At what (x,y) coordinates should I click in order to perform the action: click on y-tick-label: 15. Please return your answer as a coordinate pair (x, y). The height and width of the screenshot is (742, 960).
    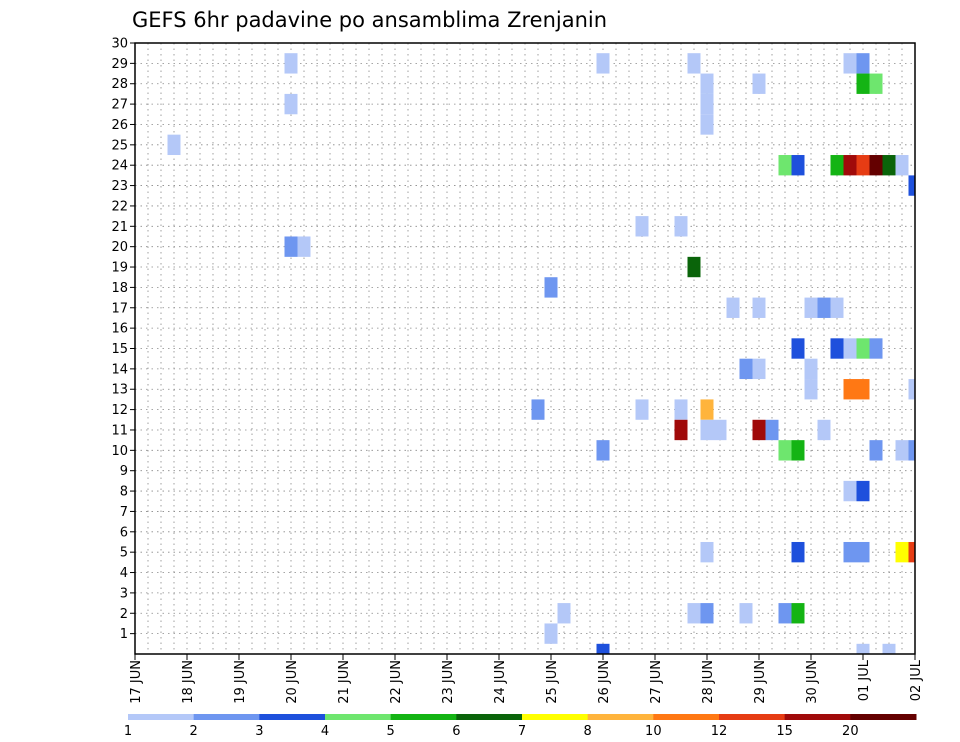
    Looking at the image, I should click on (119, 349).